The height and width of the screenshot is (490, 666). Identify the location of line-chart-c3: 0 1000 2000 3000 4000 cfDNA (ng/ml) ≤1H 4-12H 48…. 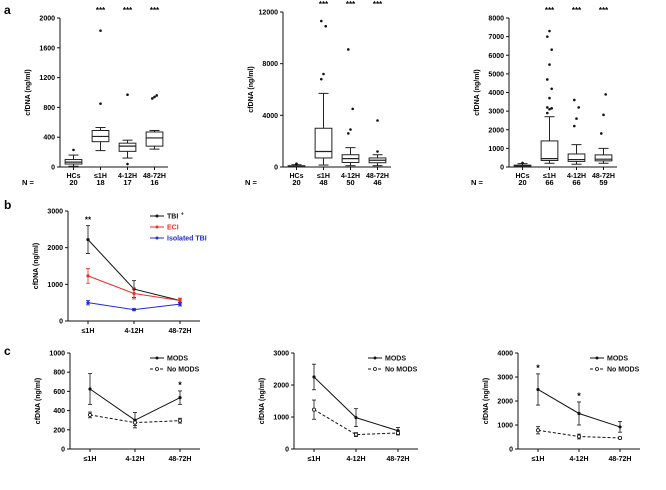
(561, 407).